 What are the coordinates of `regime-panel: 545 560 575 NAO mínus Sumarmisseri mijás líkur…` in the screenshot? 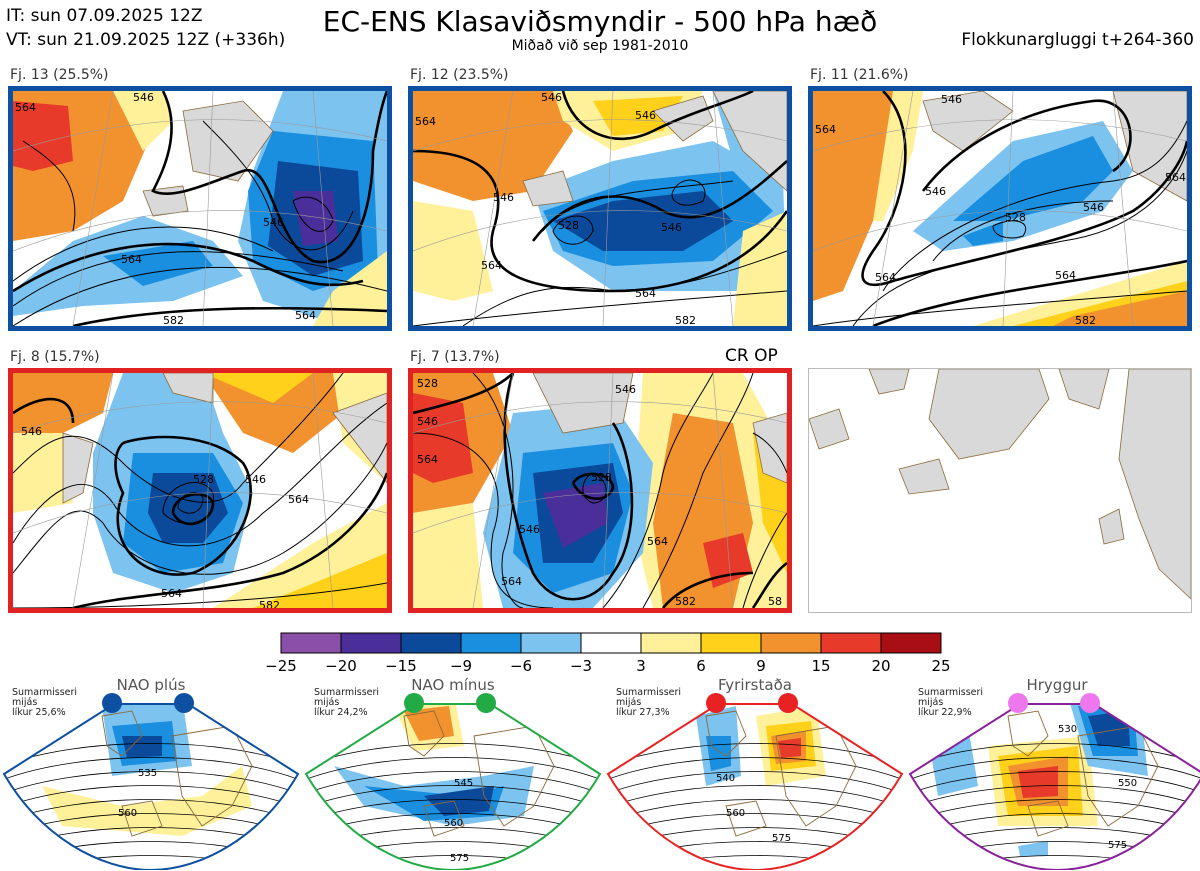 It's located at (453, 773).